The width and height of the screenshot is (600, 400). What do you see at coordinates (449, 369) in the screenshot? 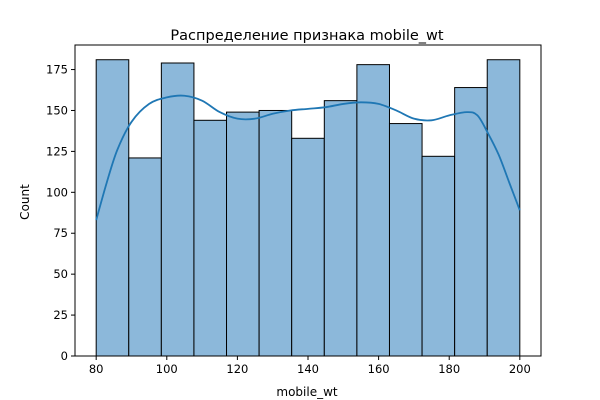
I see `x-tick-label: 180` at bounding box center [449, 369].